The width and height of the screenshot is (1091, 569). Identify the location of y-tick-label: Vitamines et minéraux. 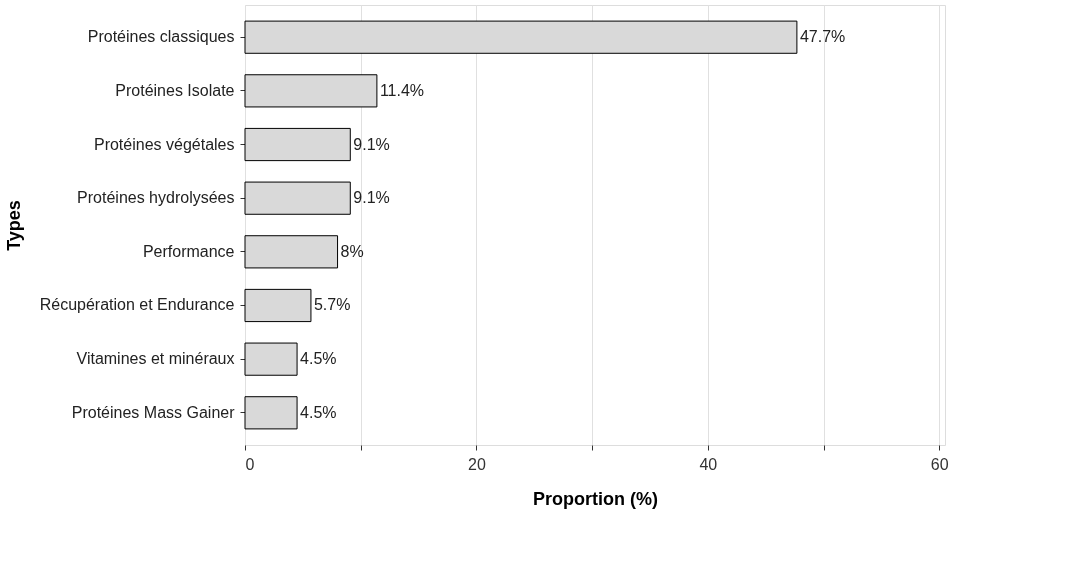
(155, 359).